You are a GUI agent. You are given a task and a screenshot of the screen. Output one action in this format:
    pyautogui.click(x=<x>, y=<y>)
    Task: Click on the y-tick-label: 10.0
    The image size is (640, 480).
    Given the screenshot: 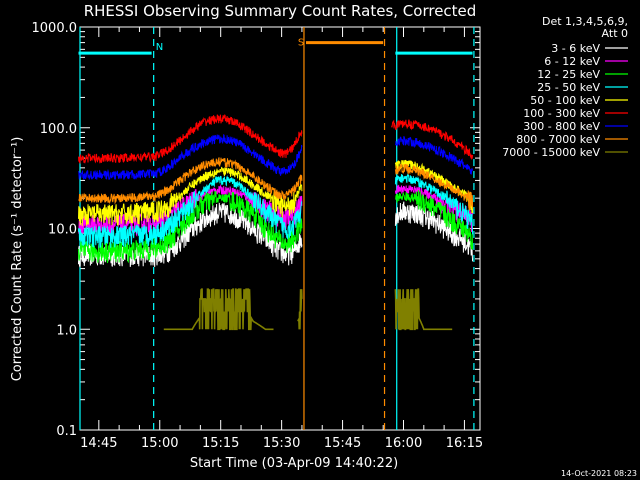 What is the action you would take?
    pyautogui.click(x=62, y=230)
    